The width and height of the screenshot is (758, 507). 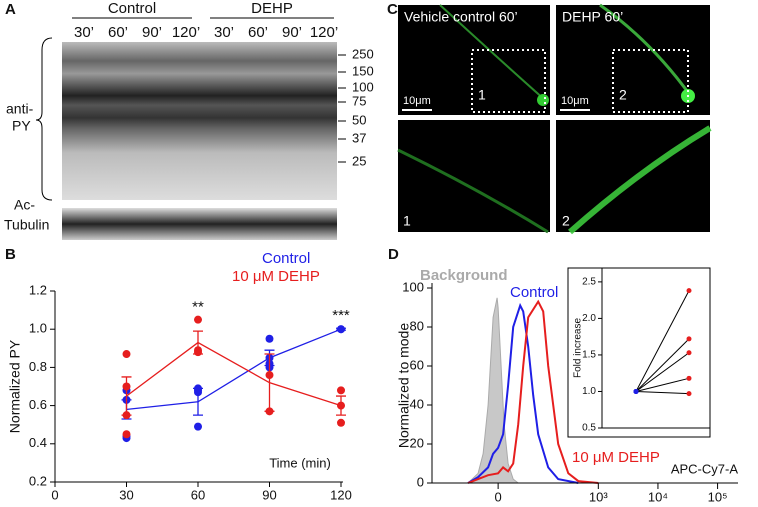 I want to click on x-axis-label: Time (min), so click(x=300, y=462).